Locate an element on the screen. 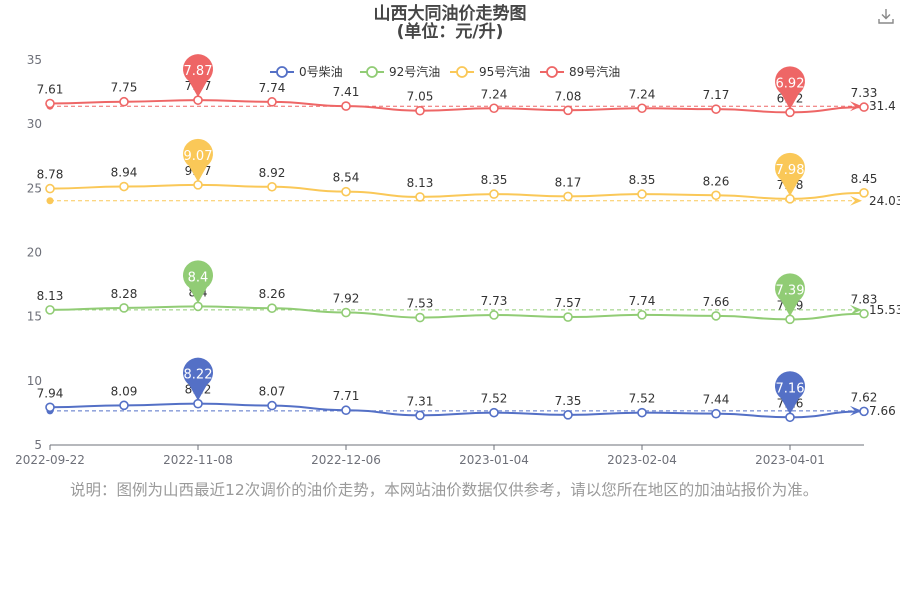 This screenshot has width=900, height=600. data-label: 7.08 is located at coordinates (568, 96).